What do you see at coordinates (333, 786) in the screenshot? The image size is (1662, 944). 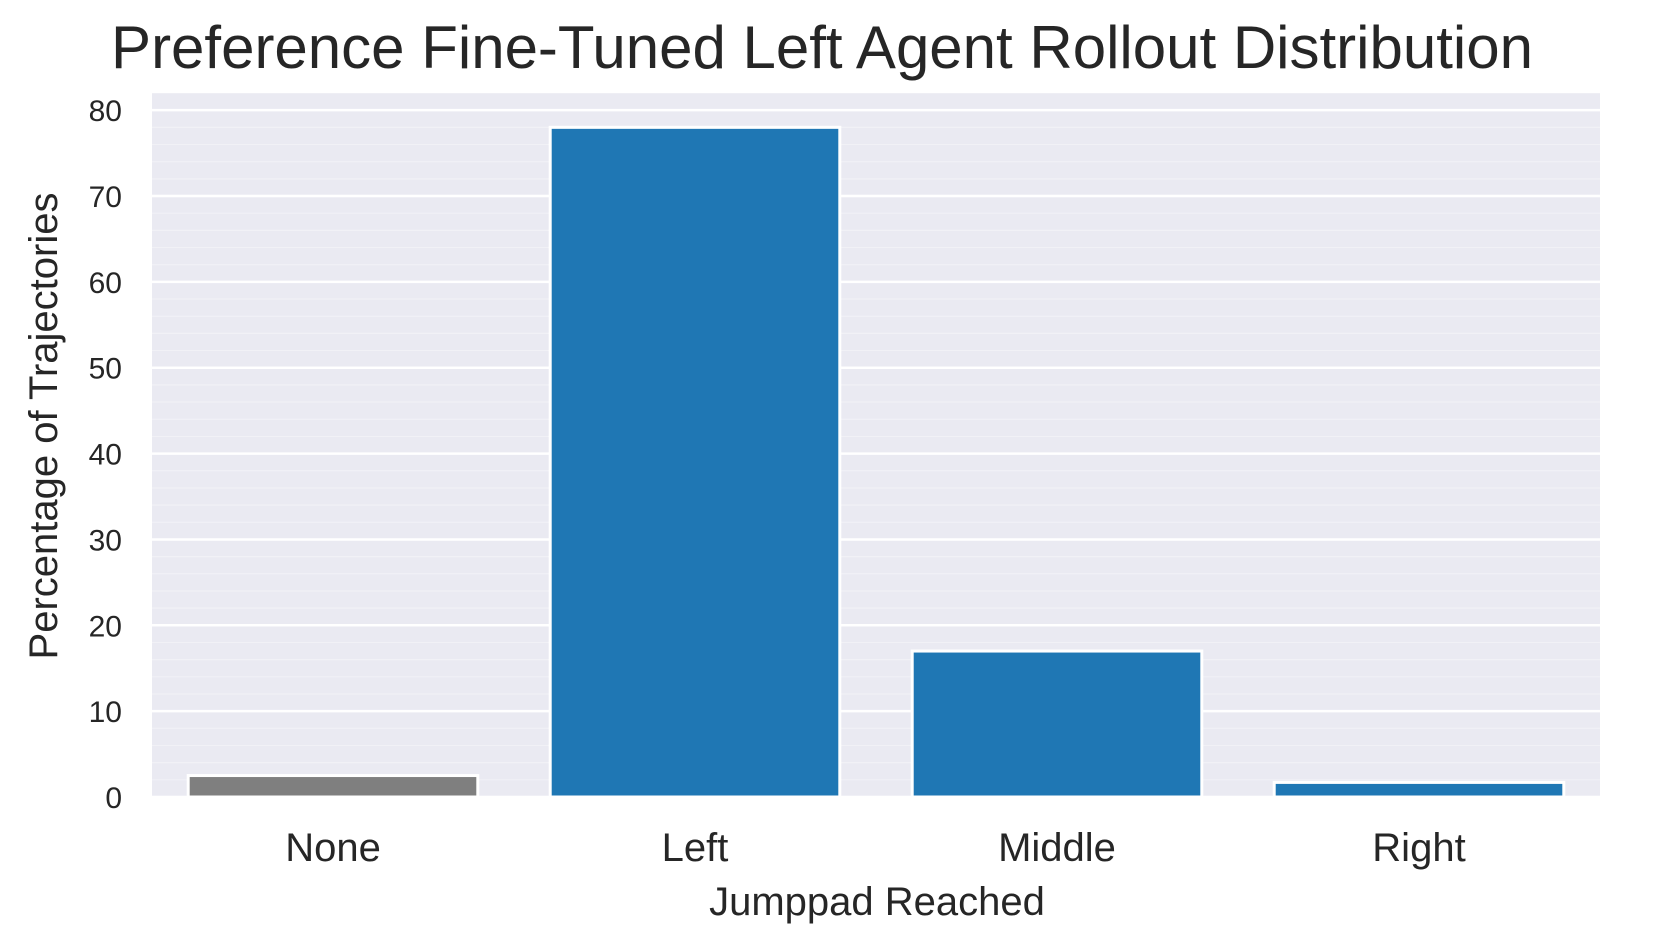 I see `bar-none` at bounding box center [333, 786].